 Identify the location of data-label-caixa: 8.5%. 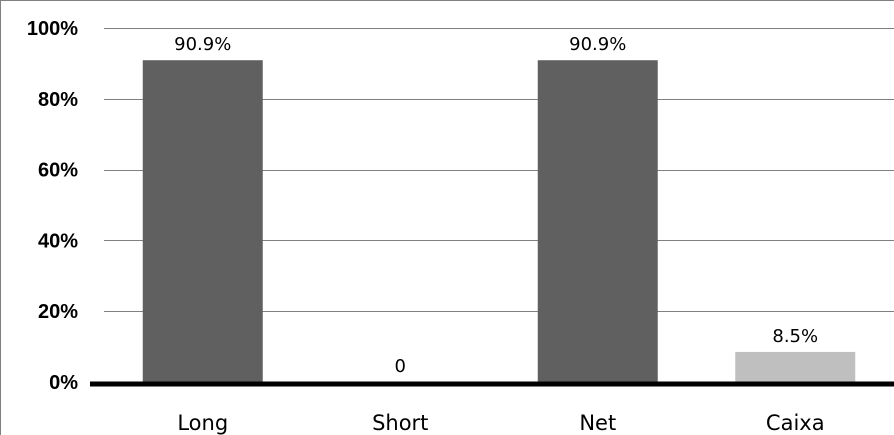
(795, 336).